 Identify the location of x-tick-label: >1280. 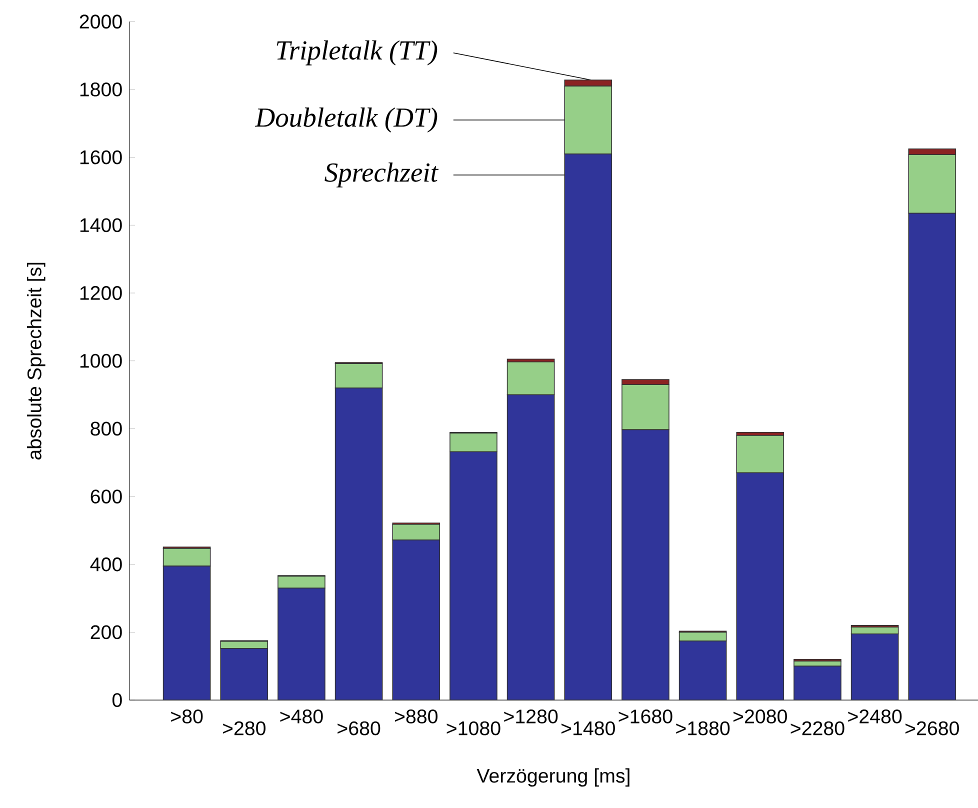
(531, 716).